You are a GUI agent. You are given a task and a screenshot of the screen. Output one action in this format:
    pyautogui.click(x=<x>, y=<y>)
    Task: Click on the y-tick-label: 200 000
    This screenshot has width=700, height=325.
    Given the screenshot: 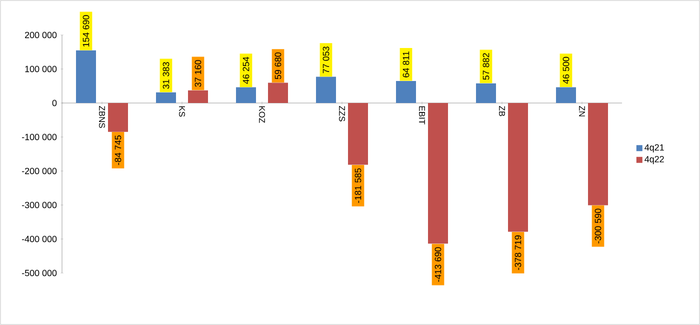 What is the action you would take?
    pyautogui.click(x=41, y=35)
    